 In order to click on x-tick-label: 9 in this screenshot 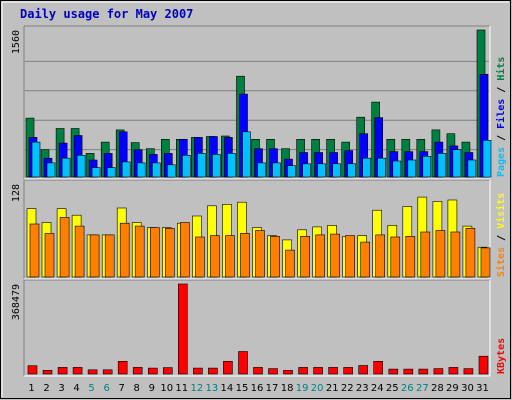, I will do `click(152, 388)`.